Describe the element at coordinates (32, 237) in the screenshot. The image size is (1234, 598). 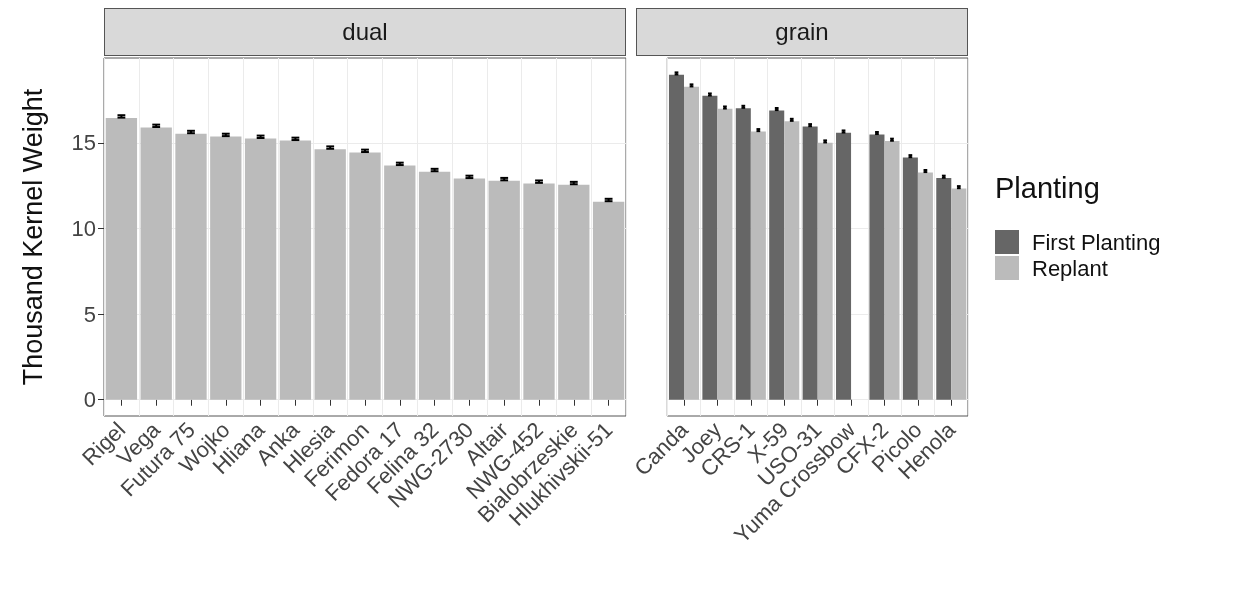
I see `y-axis-title: Thousand Kernel Weight` at that location.